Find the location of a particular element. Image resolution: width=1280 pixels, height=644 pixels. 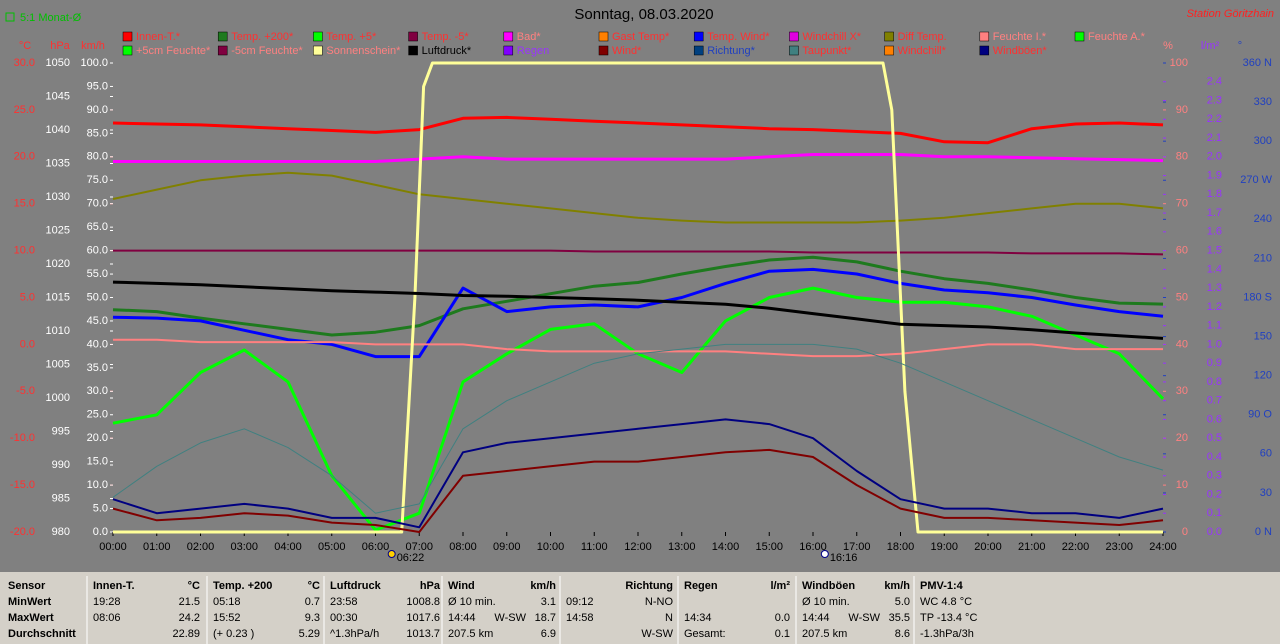

table-cell: 22.89 is located at coordinates (186, 634).